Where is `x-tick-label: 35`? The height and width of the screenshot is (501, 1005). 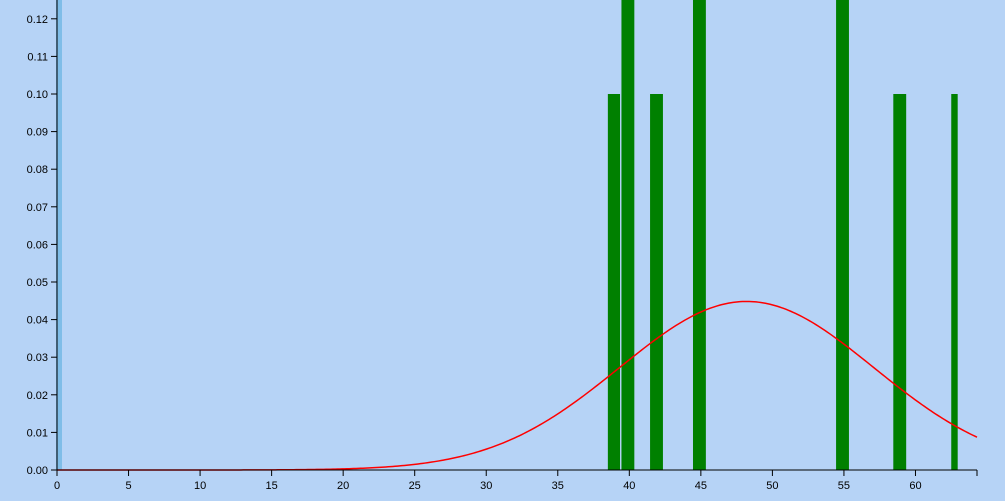 x-tick-label: 35 is located at coordinates (558, 486).